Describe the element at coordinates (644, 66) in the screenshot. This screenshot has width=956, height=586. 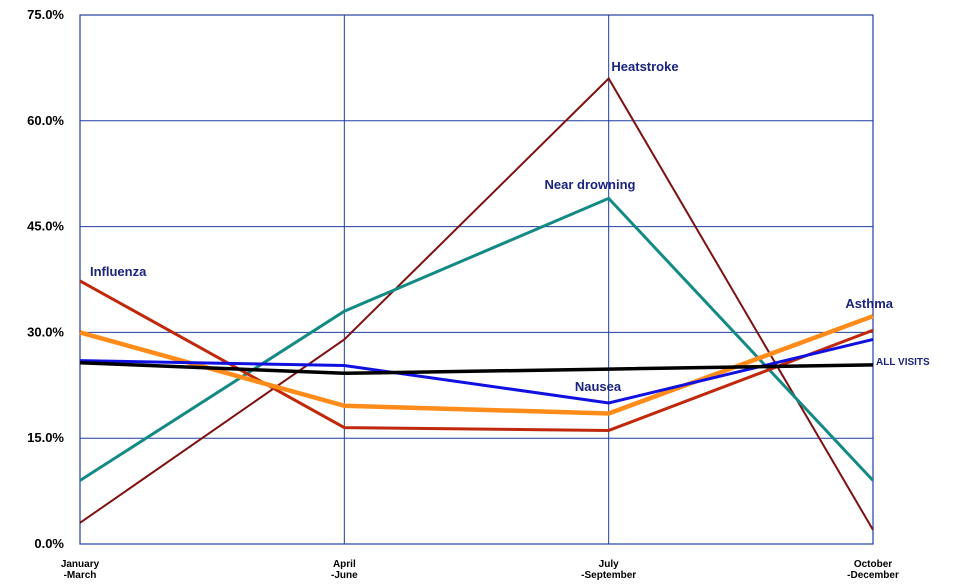
I see `series-label-heatstroke: Heatstroke` at that location.